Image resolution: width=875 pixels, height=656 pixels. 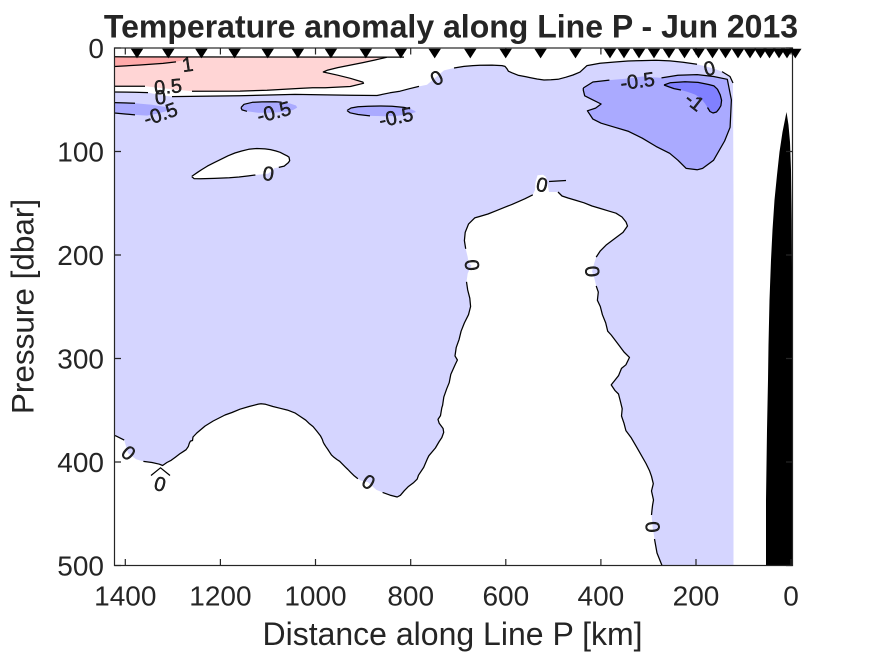 I want to click on svg-text: 300, so click(x=80, y=358).